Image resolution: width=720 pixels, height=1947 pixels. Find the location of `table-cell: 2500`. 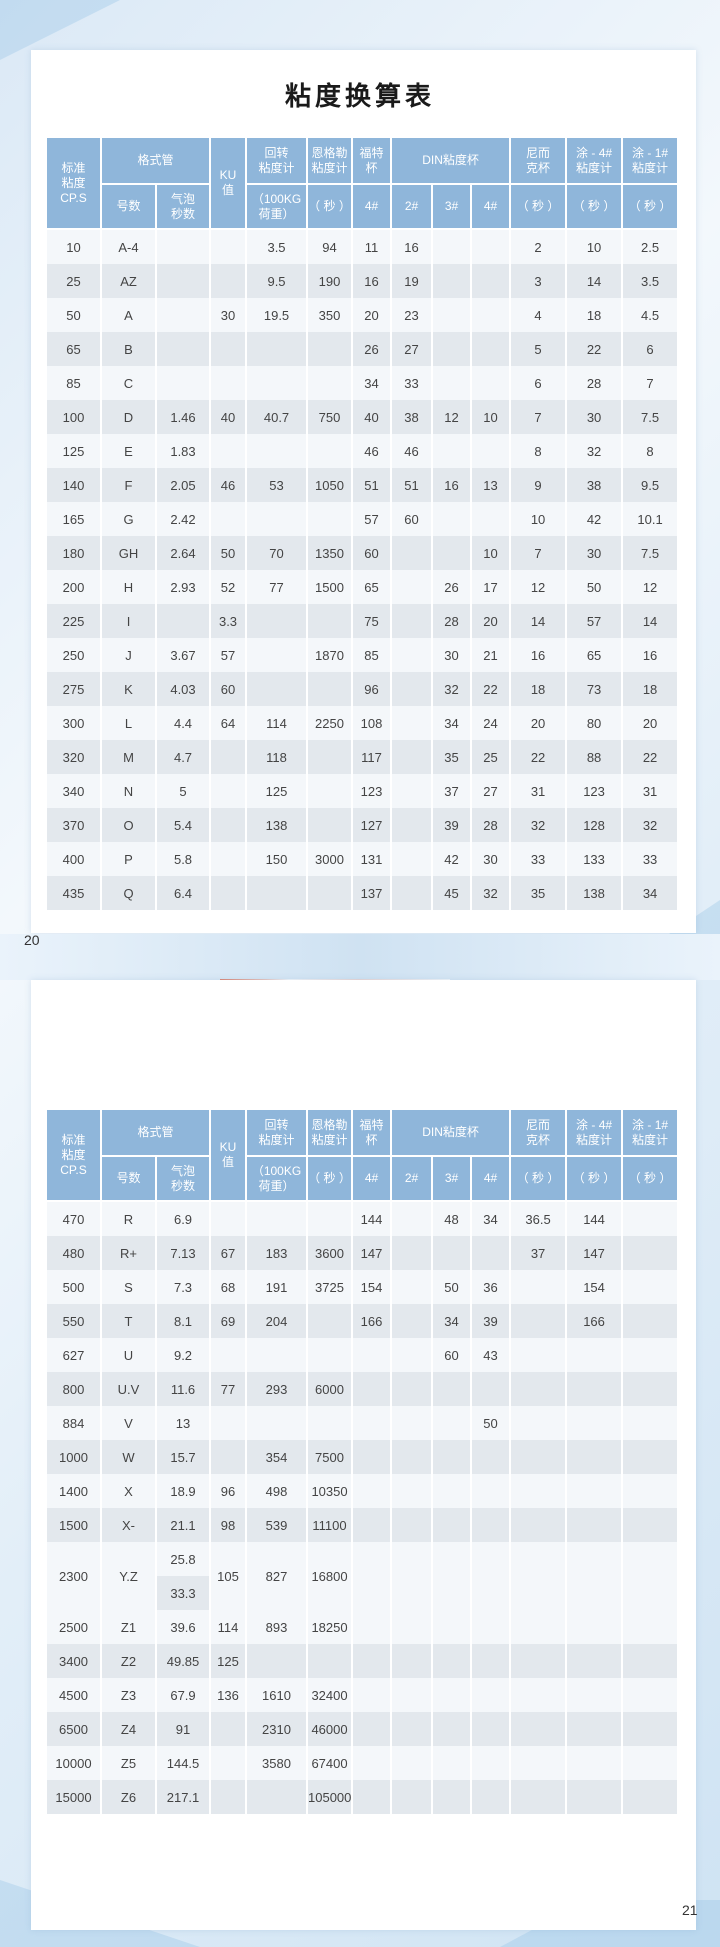

table-cell: 2500 is located at coordinates (73, 1627).